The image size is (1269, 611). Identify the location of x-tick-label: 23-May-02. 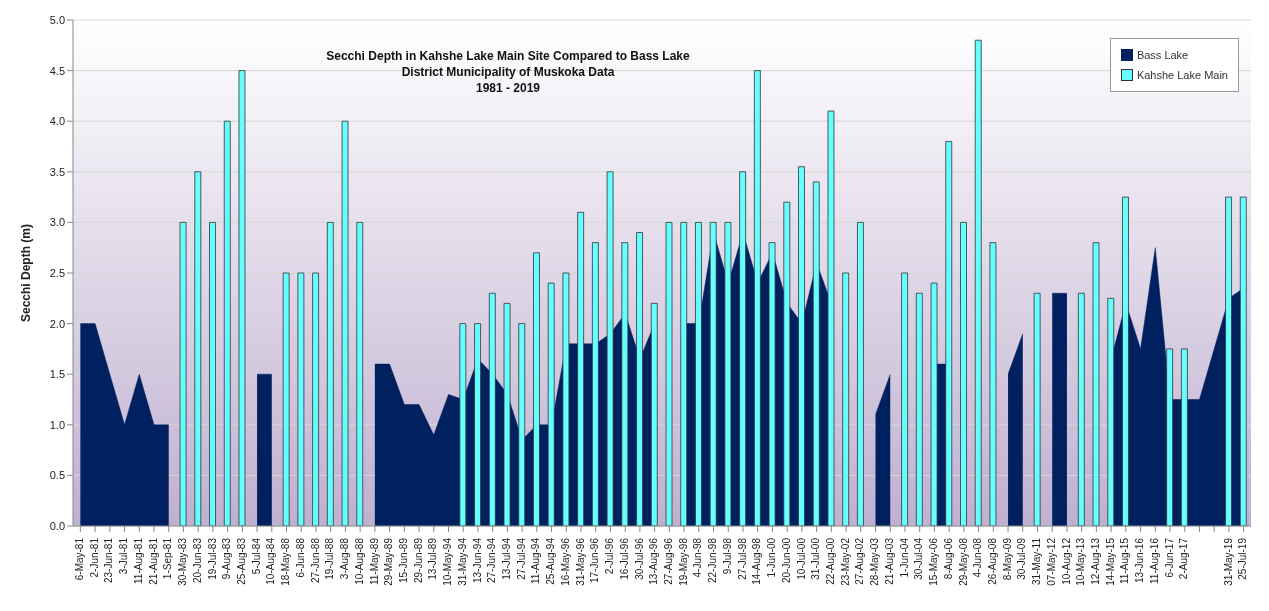
(845, 561).